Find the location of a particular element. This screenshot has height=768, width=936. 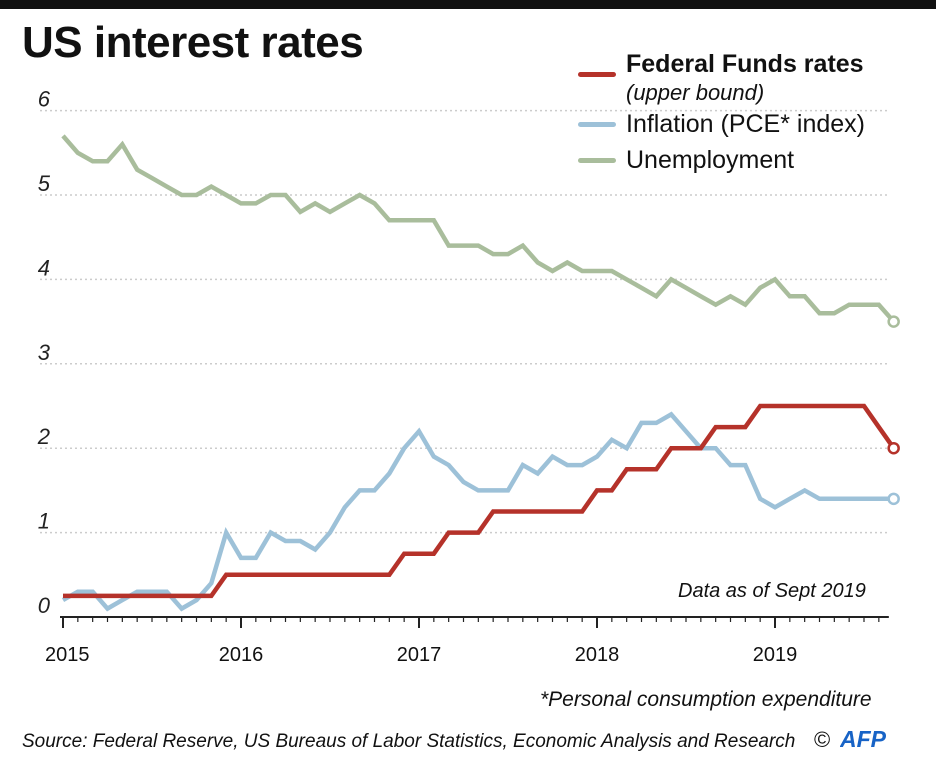

data-as-of-note: Data as of Sept 2019 is located at coordinates (772, 591).